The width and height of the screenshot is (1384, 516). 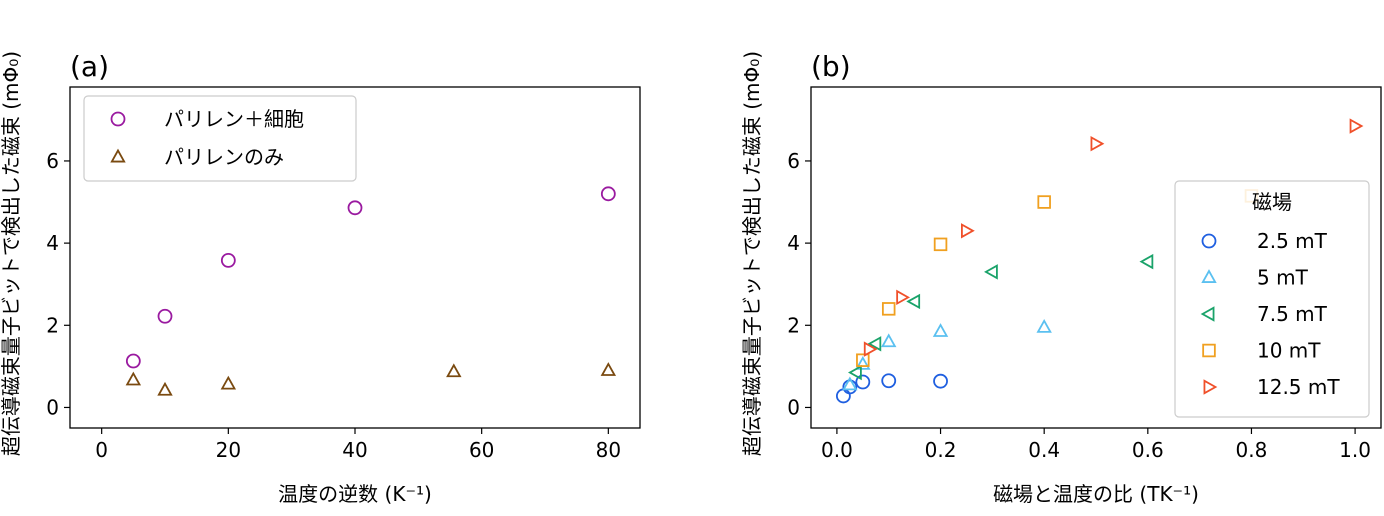 What do you see at coordinates (1292, 314) in the screenshot?
I see `legend-label: 7.5 mT` at bounding box center [1292, 314].